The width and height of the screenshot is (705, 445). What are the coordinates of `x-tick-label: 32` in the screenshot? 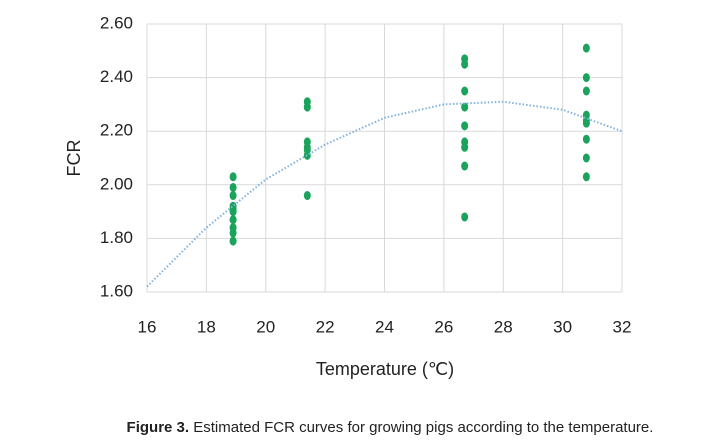 It's located at (622, 326).